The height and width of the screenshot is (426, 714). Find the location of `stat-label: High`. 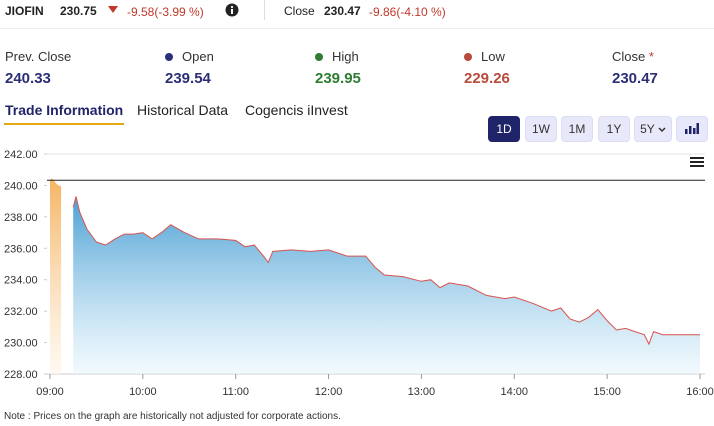

stat-label: High is located at coordinates (345, 56).